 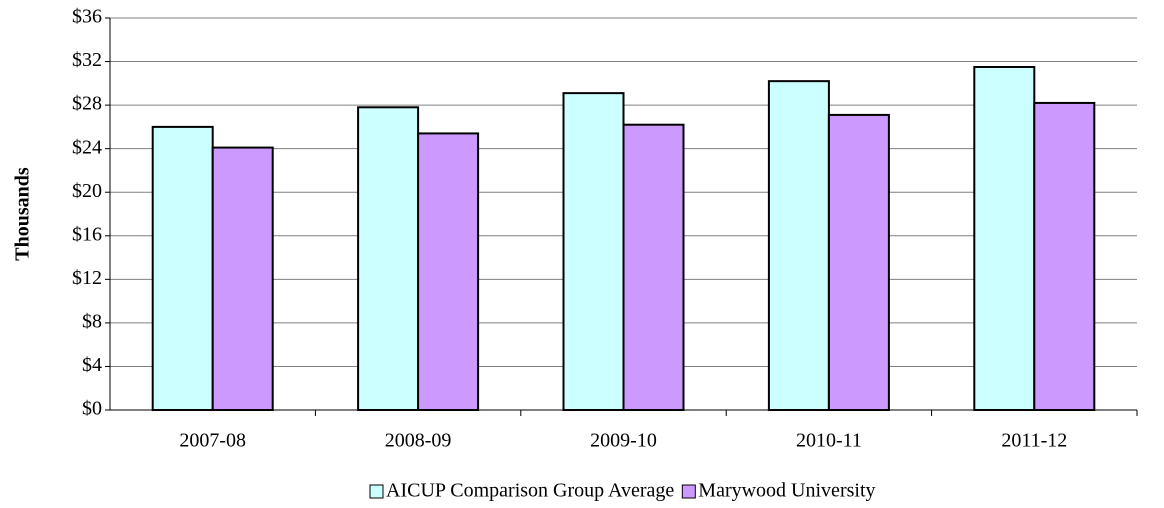 I want to click on y-tick-label: $8, so click(x=92, y=321).